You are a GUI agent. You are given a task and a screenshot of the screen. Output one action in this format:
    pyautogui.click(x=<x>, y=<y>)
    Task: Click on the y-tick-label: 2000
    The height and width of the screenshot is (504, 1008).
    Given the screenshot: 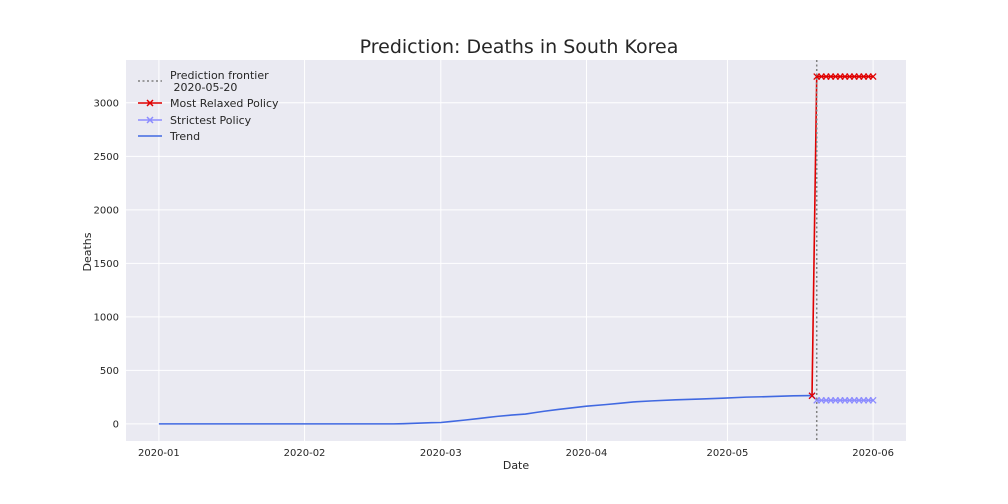 What is the action you would take?
    pyautogui.click(x=106, y=210)
    